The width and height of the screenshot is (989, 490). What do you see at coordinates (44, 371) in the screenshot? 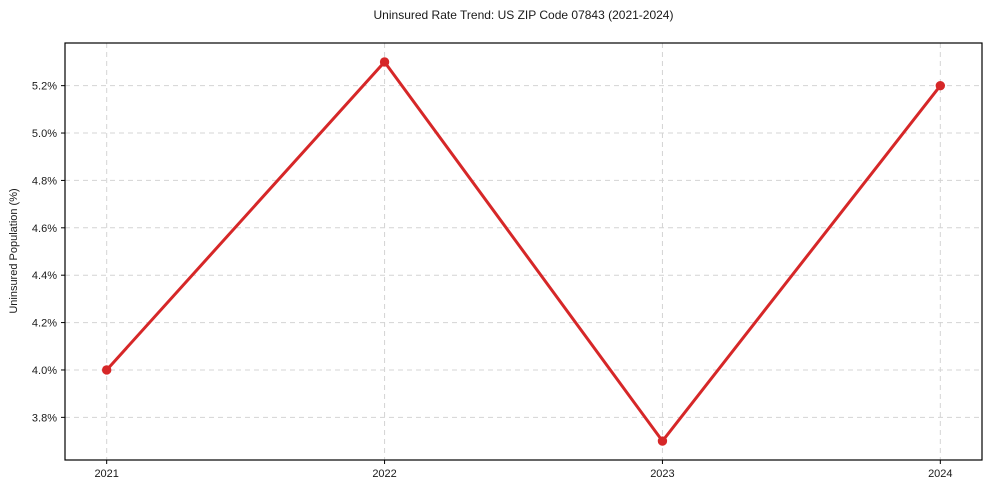
I see `y-tick-label: 4.0%` at bounding box center [44, 371].